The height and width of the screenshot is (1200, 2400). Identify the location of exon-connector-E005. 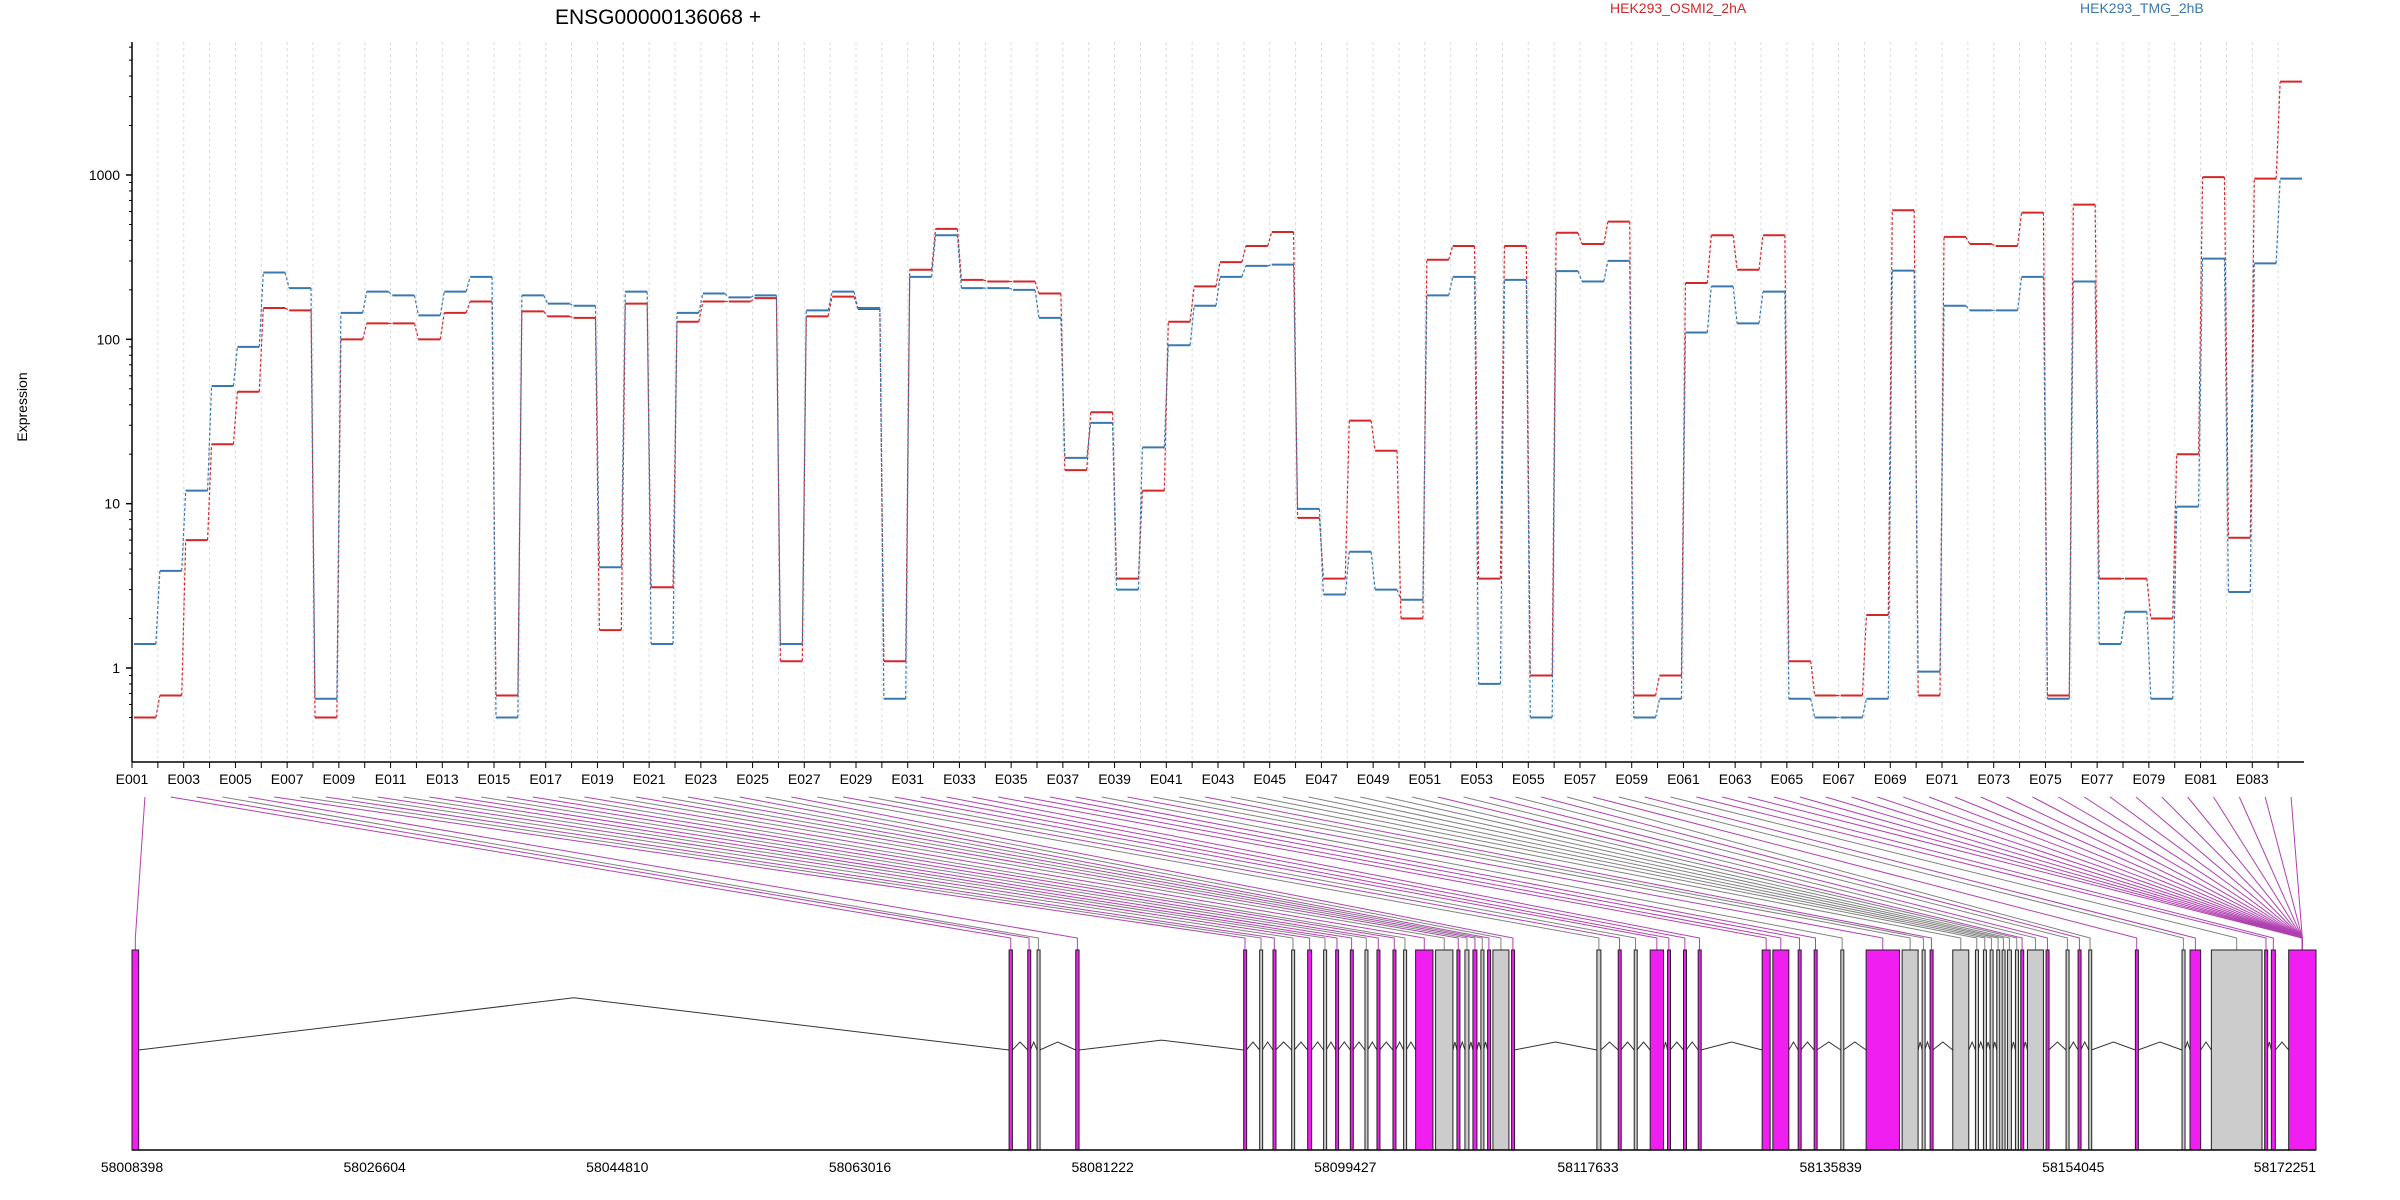
(663, 873).